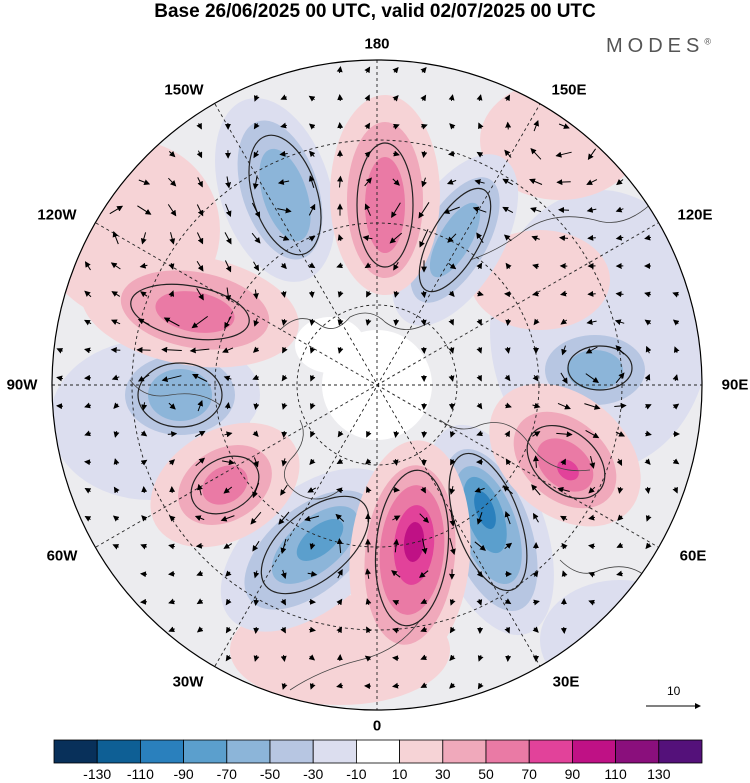 Image resolution: width=750 pixels, height=783 pixels. What do you see at coordinates (226, 774) in the screenshot?
I see `colorbar-tick-label: -70` at bounding box center [226, 774].